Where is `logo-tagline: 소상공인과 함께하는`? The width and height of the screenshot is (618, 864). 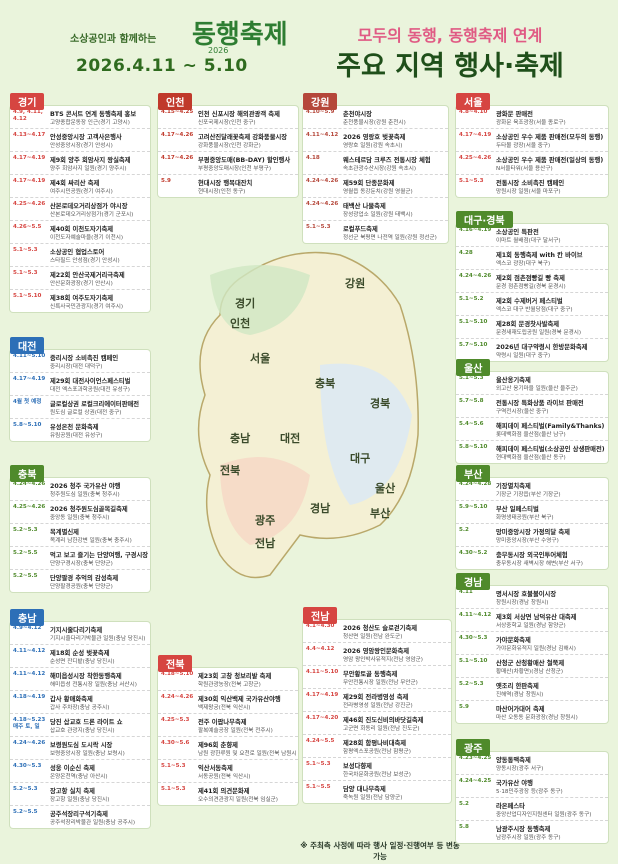
logo-tagline: 소상공인과 함께하는 is located at coordinates (113, 39).